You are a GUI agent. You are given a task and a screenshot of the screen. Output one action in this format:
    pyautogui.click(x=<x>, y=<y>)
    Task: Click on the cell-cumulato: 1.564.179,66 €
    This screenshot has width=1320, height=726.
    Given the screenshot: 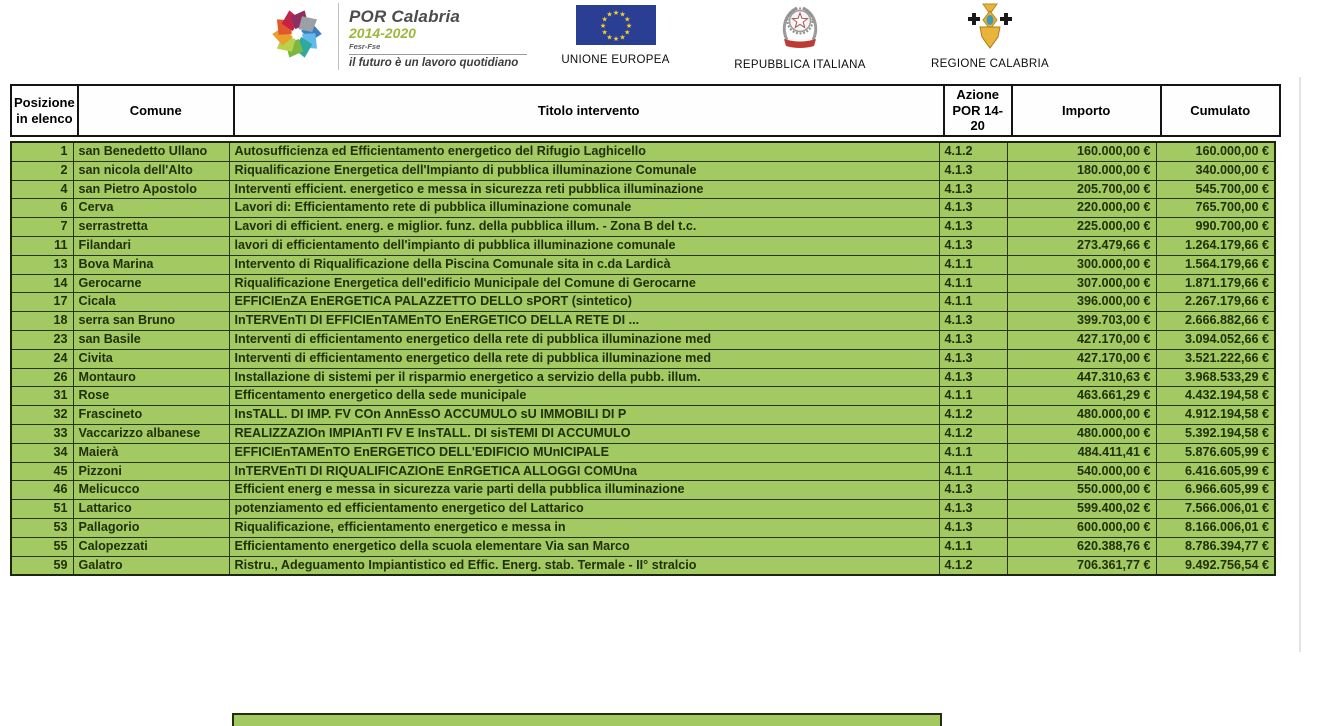 What is the action you would take?
    pyautogui.click(x=1215, y=264)
    